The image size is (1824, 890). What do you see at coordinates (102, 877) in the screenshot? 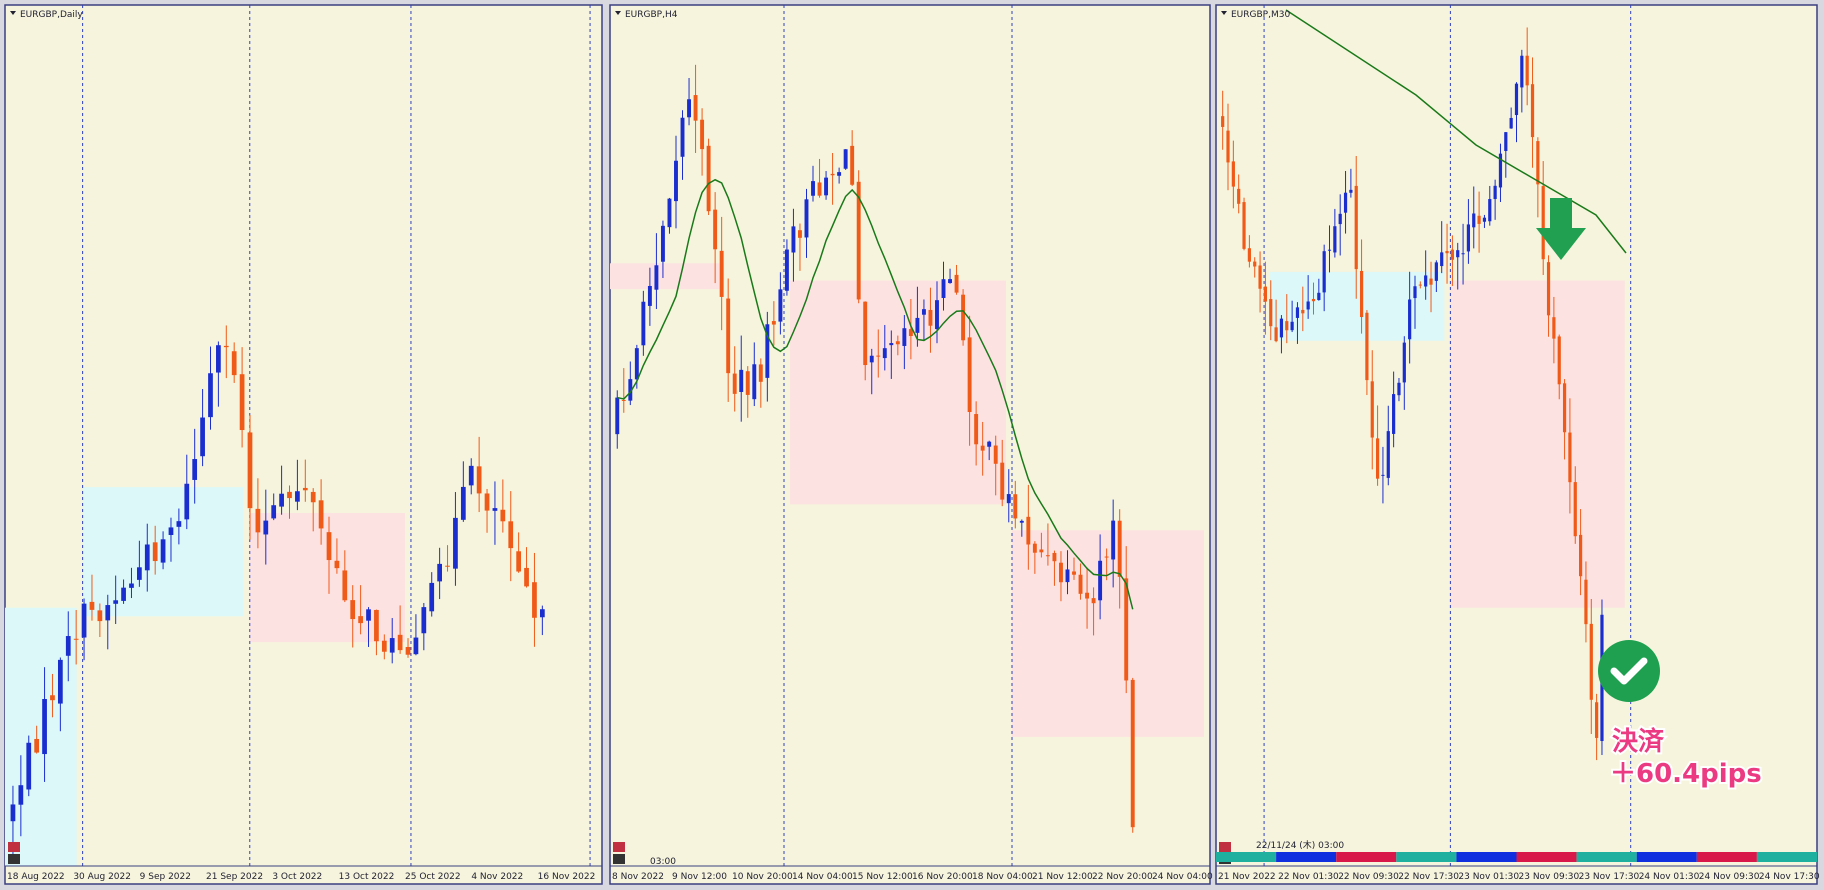
I see `x-axis-label: 30 Aug 2022` at bounding box center [102, 877].